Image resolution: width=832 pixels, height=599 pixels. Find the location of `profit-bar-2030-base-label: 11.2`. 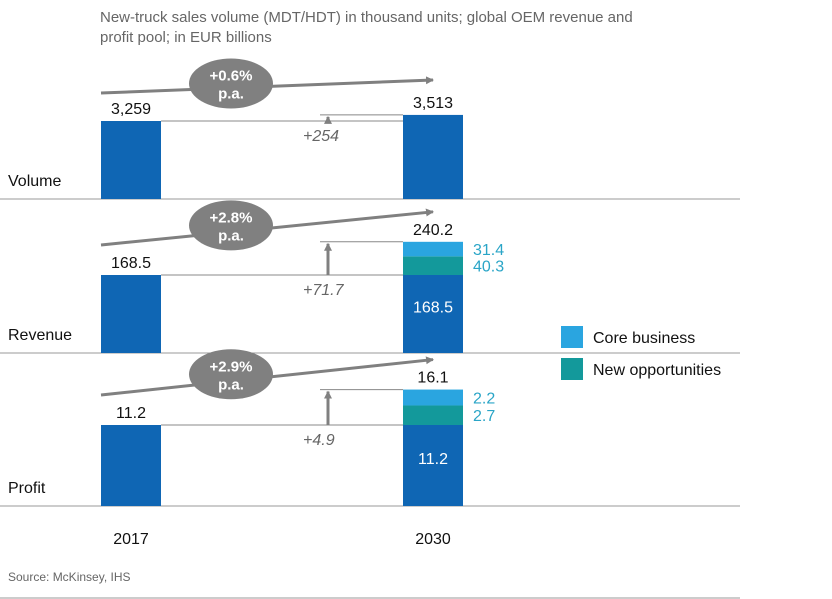

profit-bar-2030-base-label: 11.2 is located at coordinates (433, 459).